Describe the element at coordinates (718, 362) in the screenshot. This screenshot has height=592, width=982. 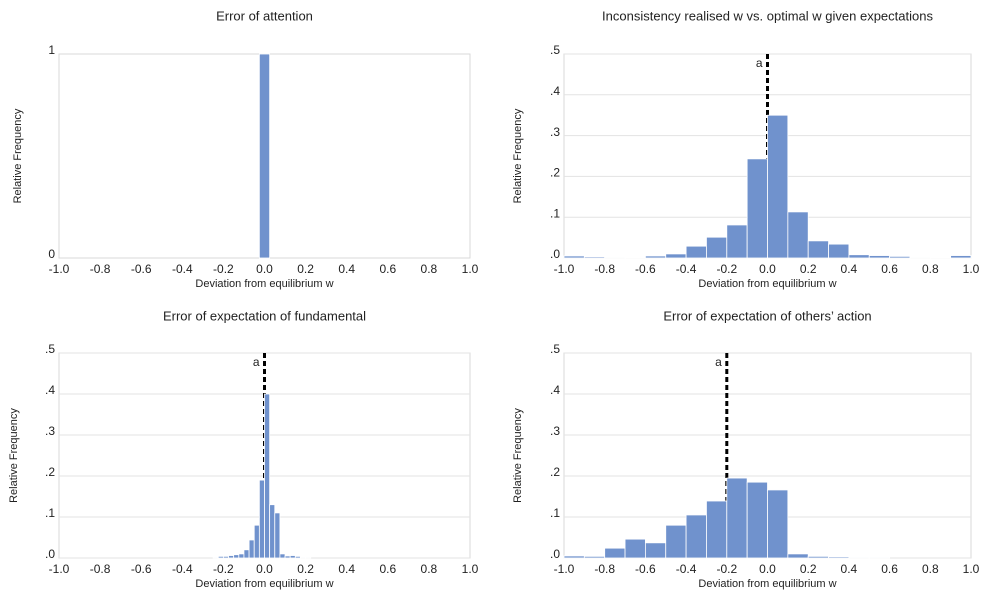
I see `annotation: a` at that location.